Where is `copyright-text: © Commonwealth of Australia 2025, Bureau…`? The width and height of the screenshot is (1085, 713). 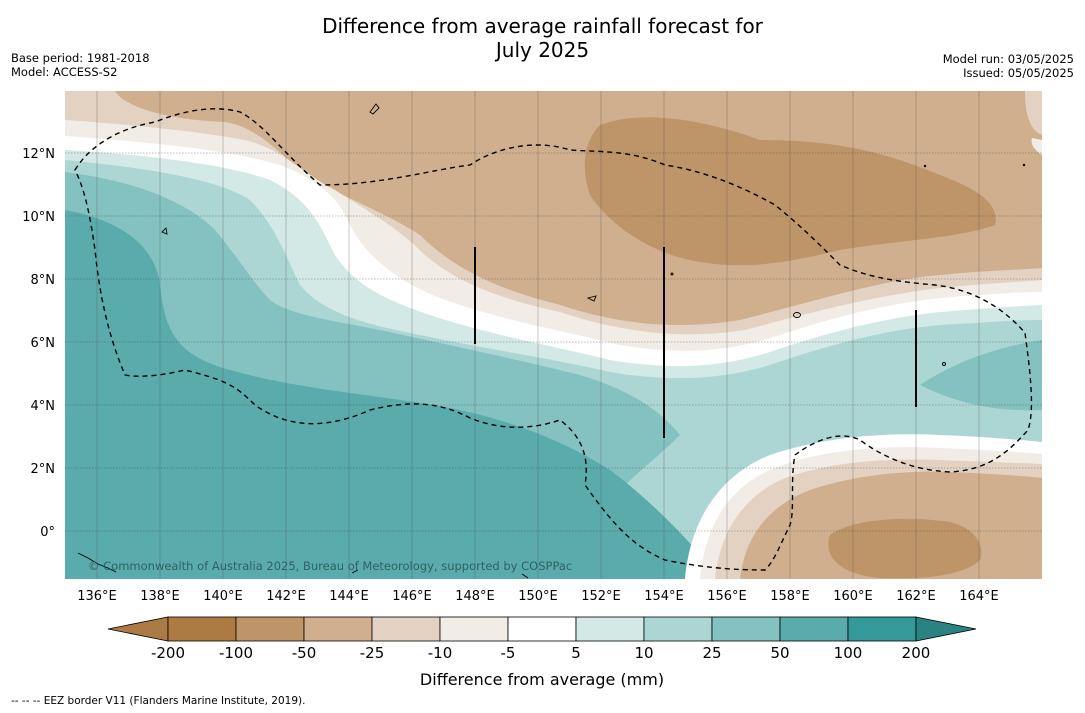
copyright-text: © Commonwealth of Australia 2025, Bureau… is located at coordinates (330, 566).